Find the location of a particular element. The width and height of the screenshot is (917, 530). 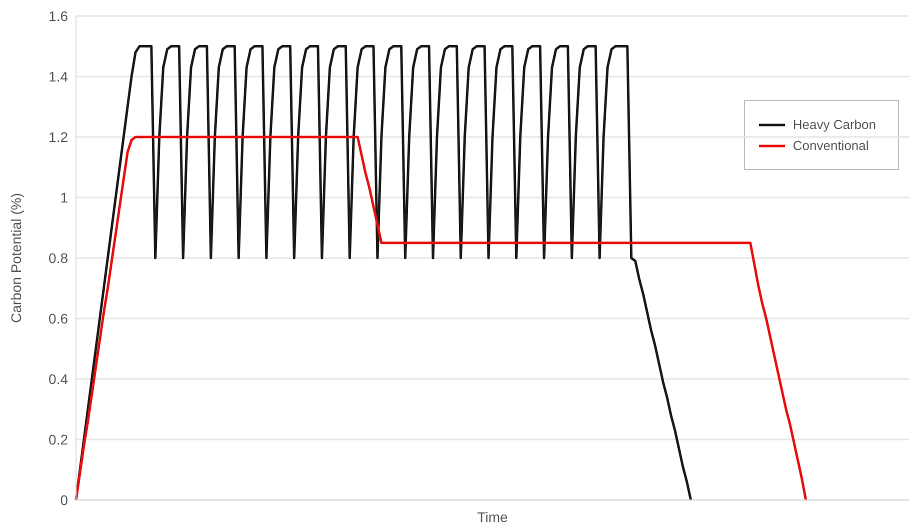

legend-label: Heavy Carbon is located at coordinates (834, 124).